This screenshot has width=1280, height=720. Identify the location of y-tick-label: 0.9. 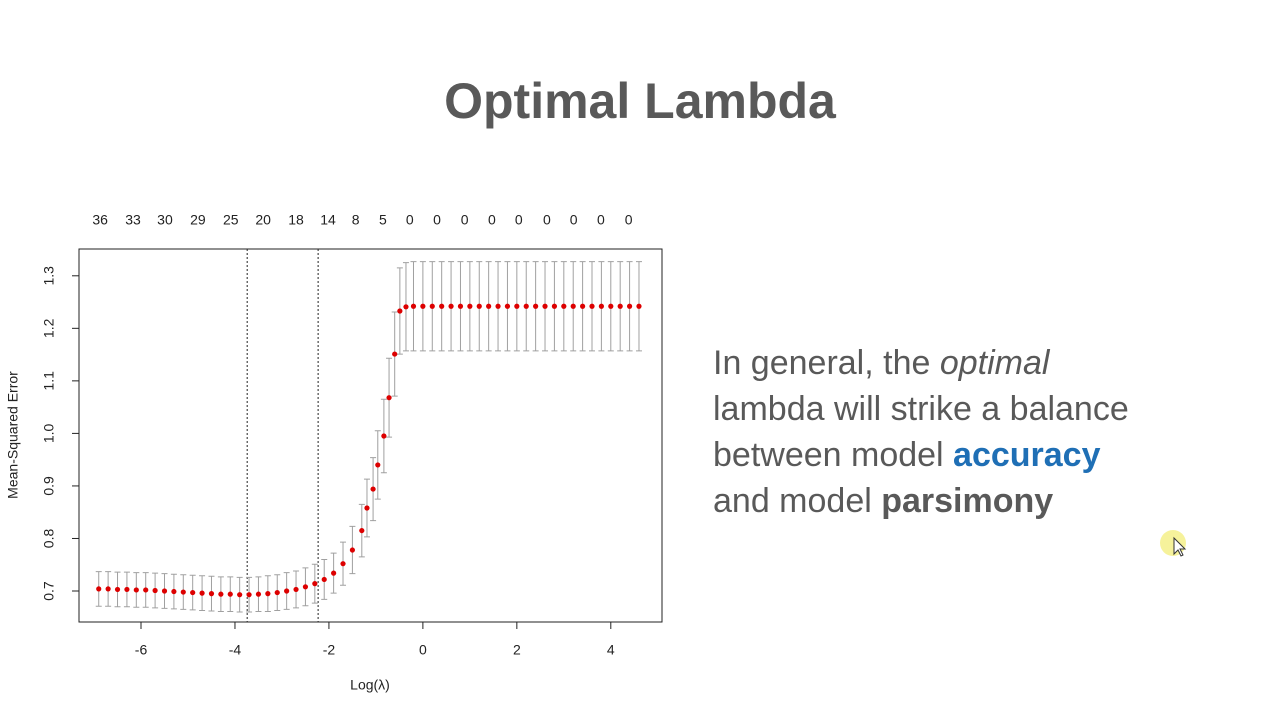
(49, 486).